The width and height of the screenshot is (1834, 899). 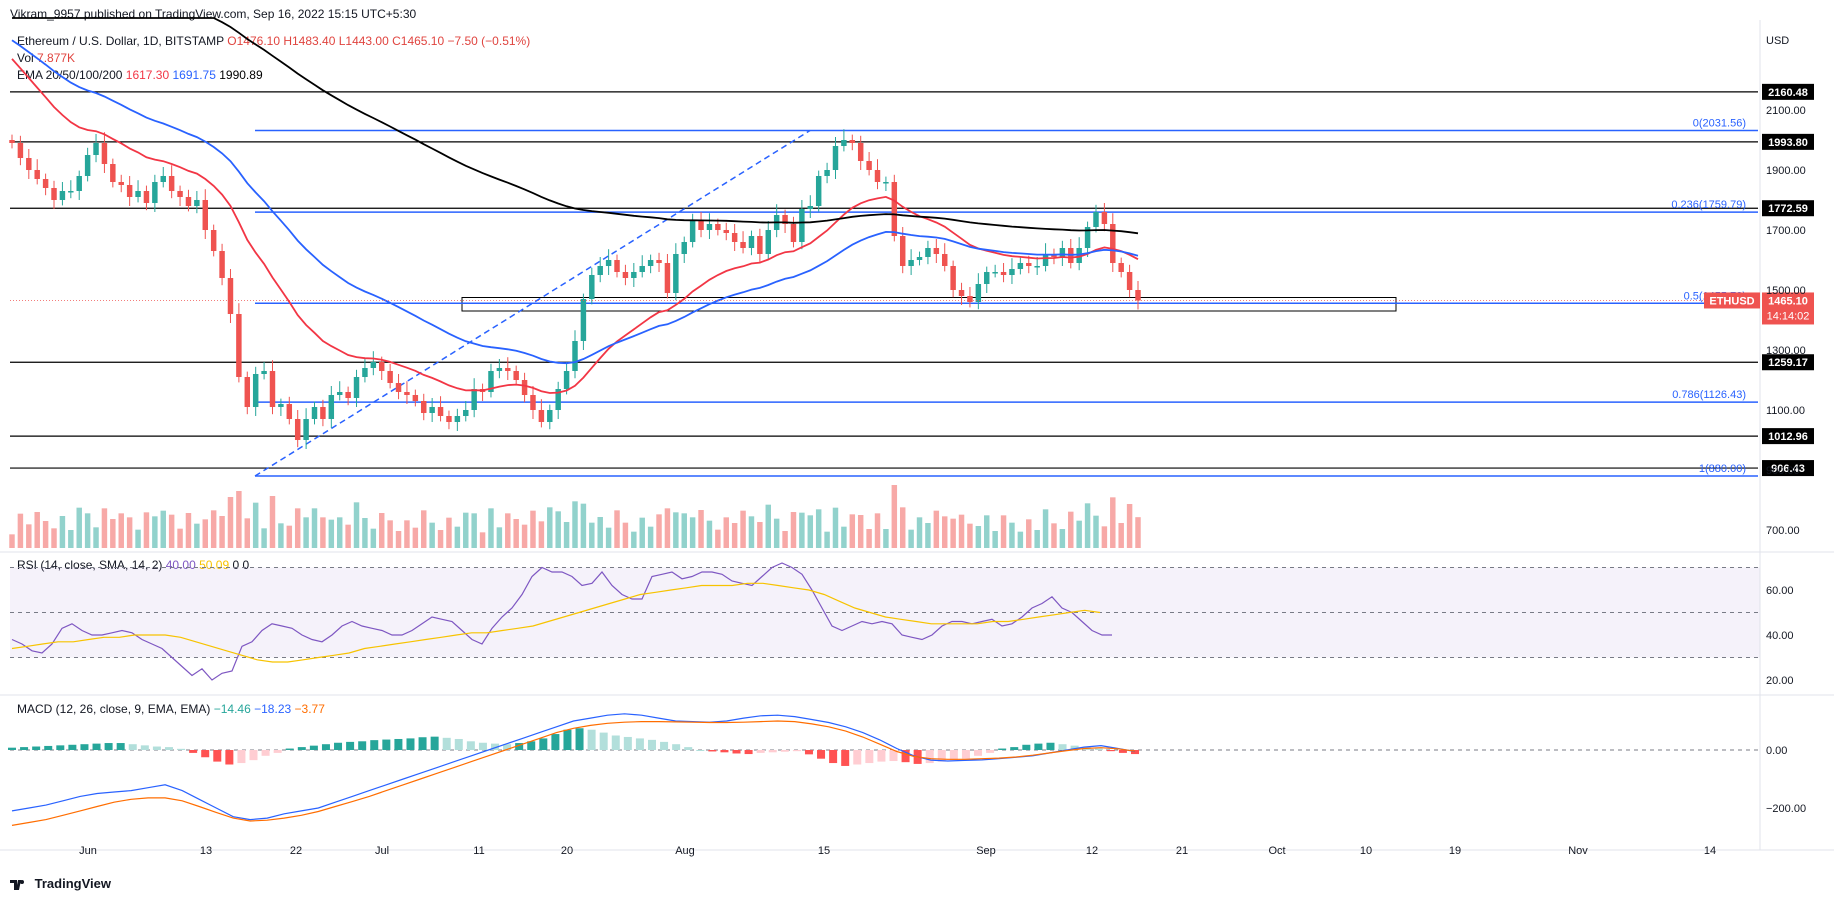 I want to click on tradingview-brand: TradingView, so click(x=60, y=883).